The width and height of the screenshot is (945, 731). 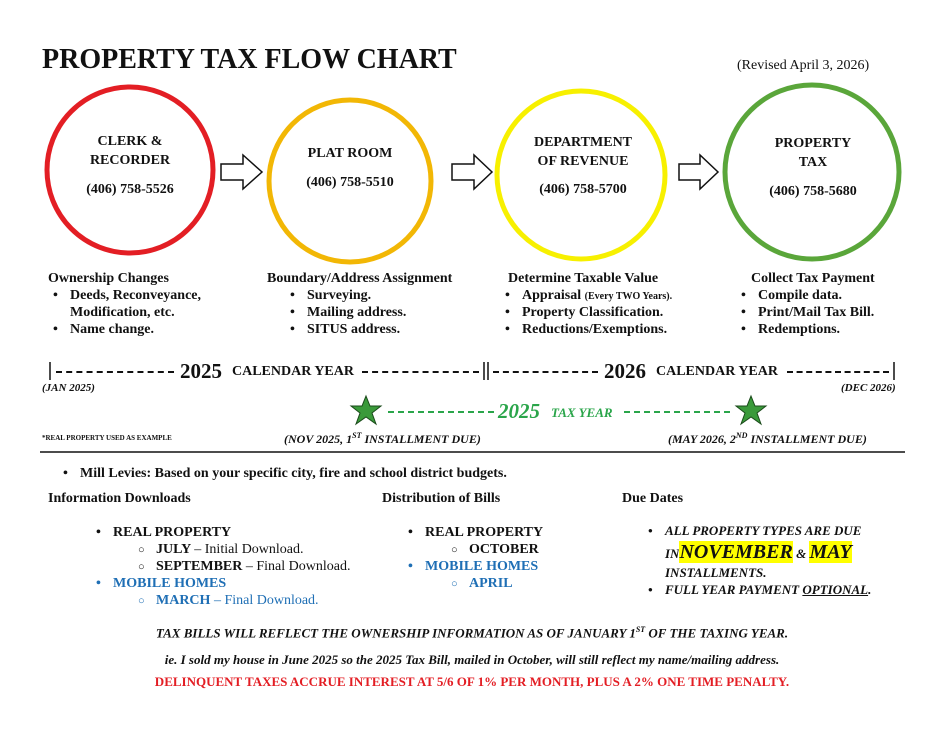 I want to click on sup: ND, so click(x=741, y=435).